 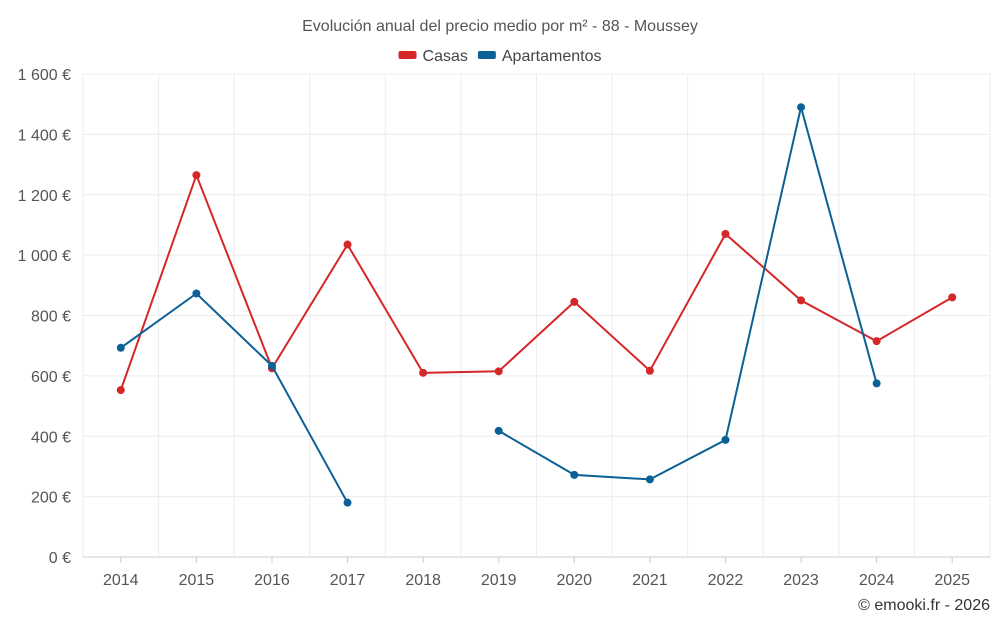 I want to click on credit-text: © emooki.fr - 2026, so click(x=924, y=605).